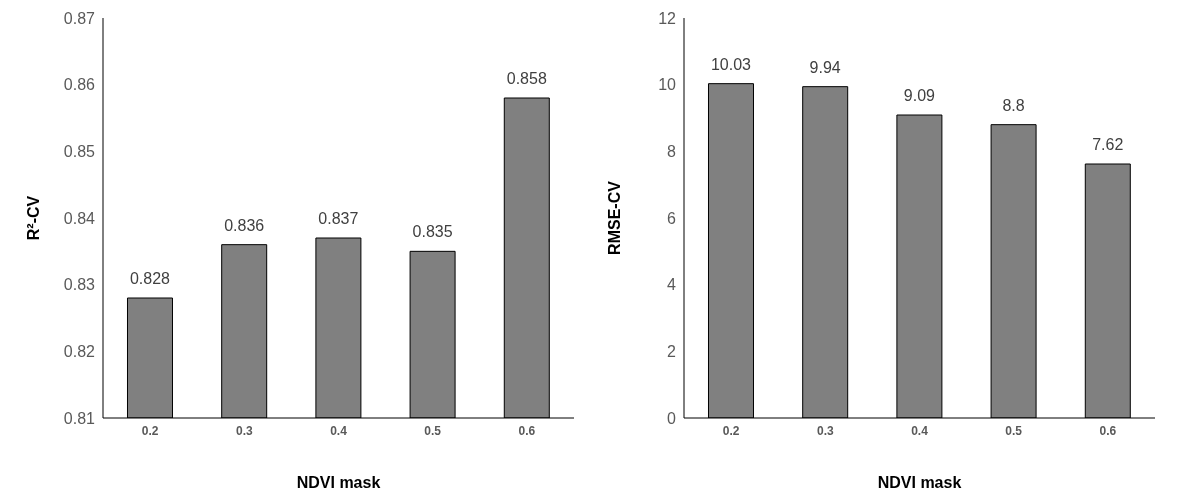 The width and height of the screenshot is (1178, 501). Describe the element at coordinates (150, 278) in the screenshot. I see `data-label: 0.828` at that location.